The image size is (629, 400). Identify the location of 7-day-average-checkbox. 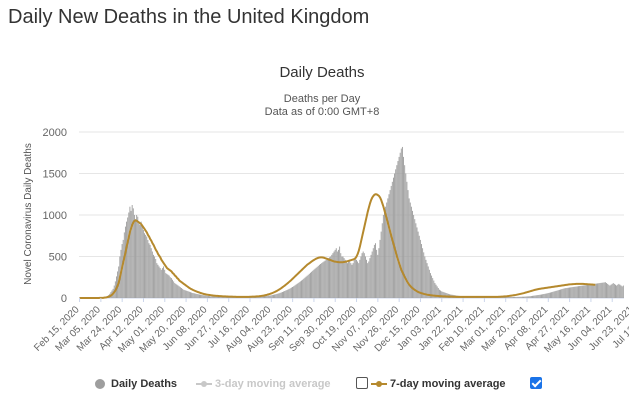
(536, 383).